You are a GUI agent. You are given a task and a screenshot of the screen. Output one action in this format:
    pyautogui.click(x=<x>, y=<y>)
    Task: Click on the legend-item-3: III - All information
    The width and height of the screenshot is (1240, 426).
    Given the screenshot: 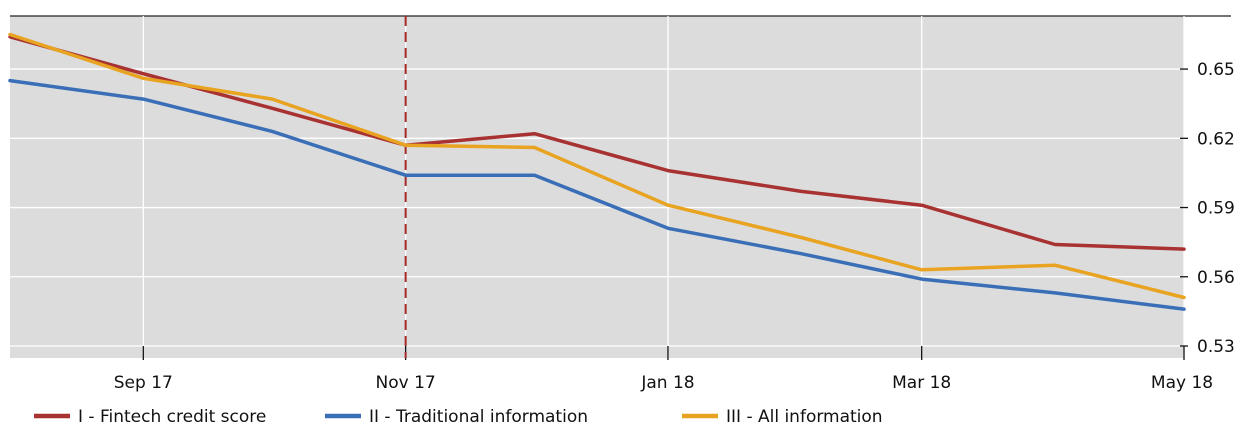 What is the action you would take?
    pyautogui.click(x=782, y=416)
    